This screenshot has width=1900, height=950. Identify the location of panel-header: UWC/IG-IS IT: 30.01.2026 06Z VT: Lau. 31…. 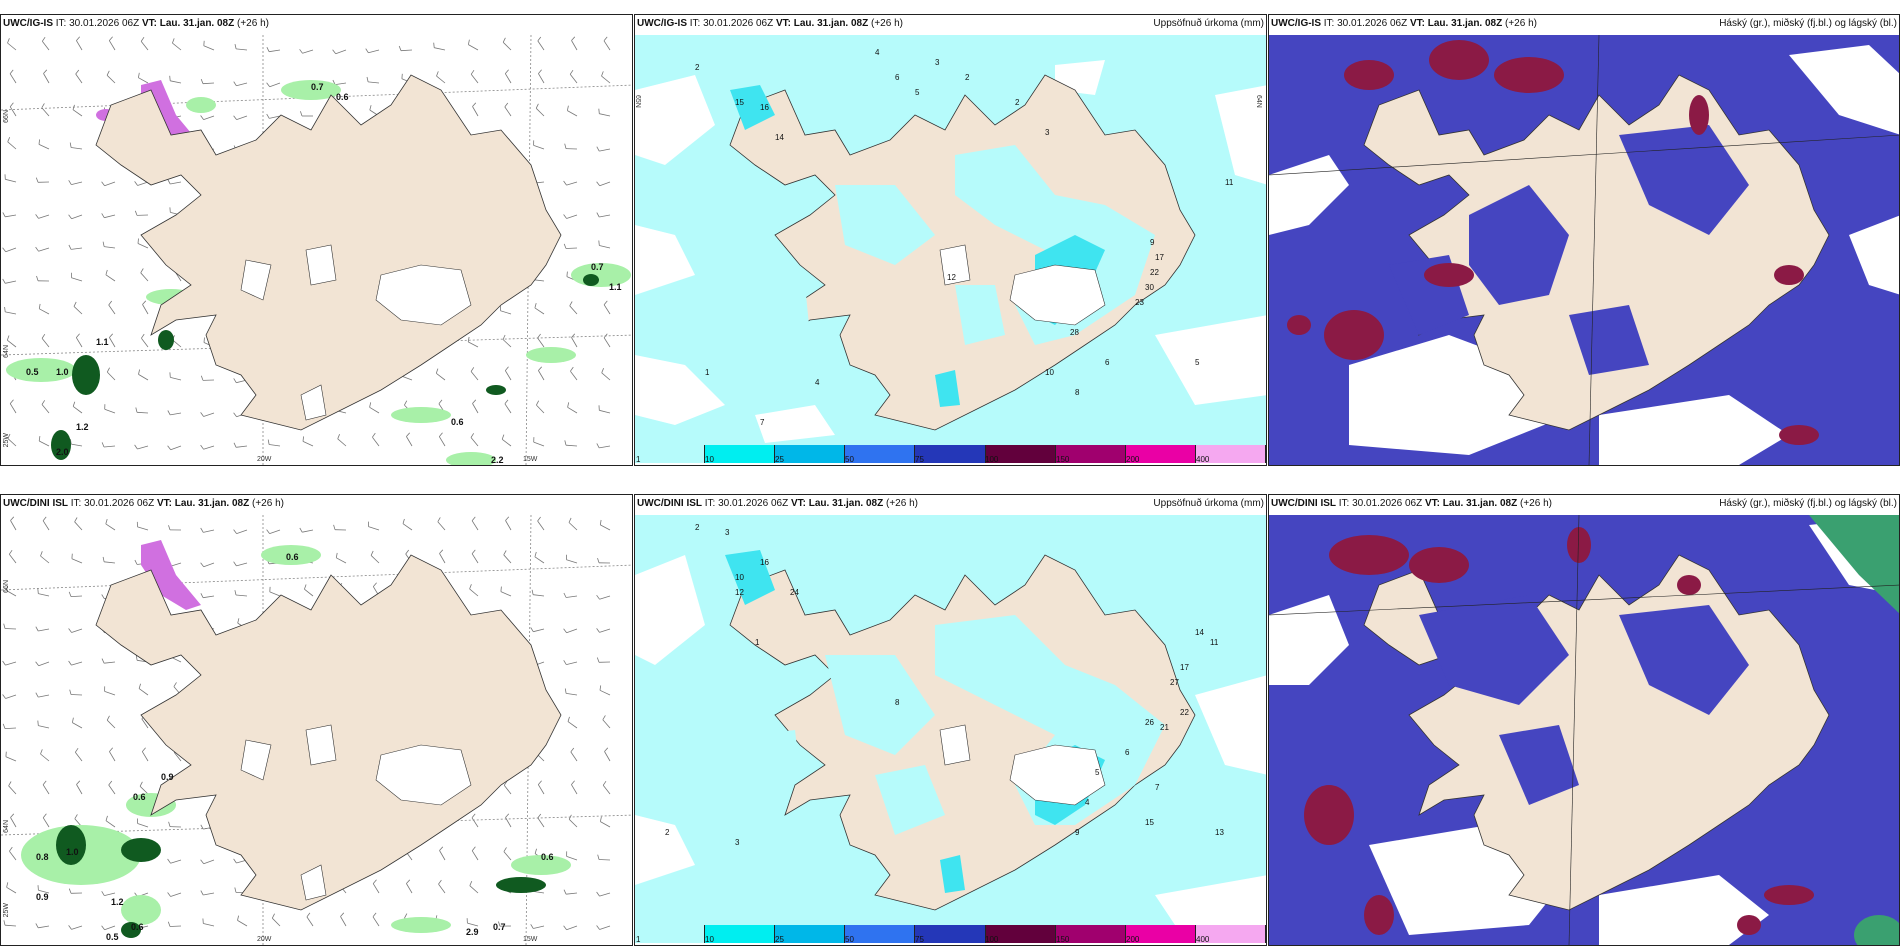
(1584, 23).